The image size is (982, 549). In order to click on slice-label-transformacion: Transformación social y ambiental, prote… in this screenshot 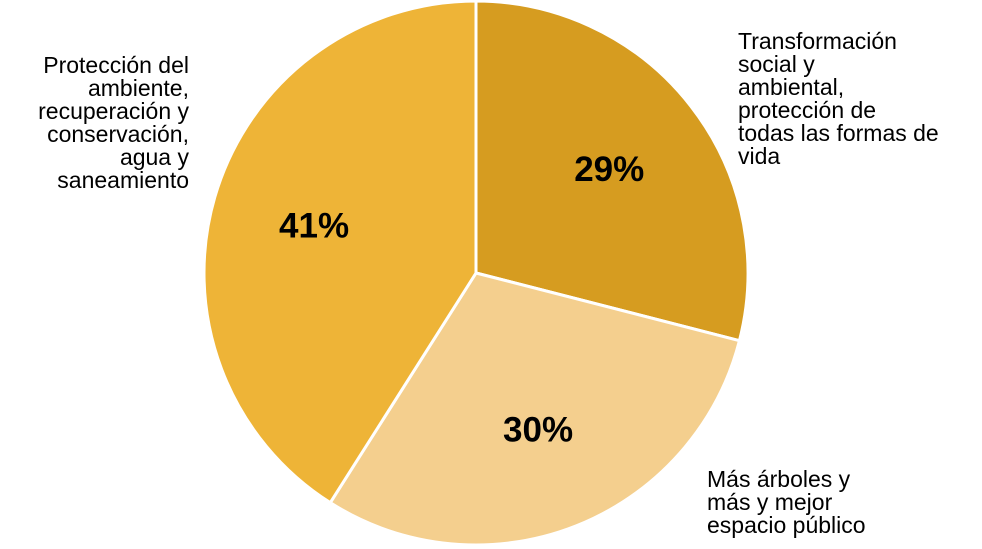, I will do `click(838, 99)`.